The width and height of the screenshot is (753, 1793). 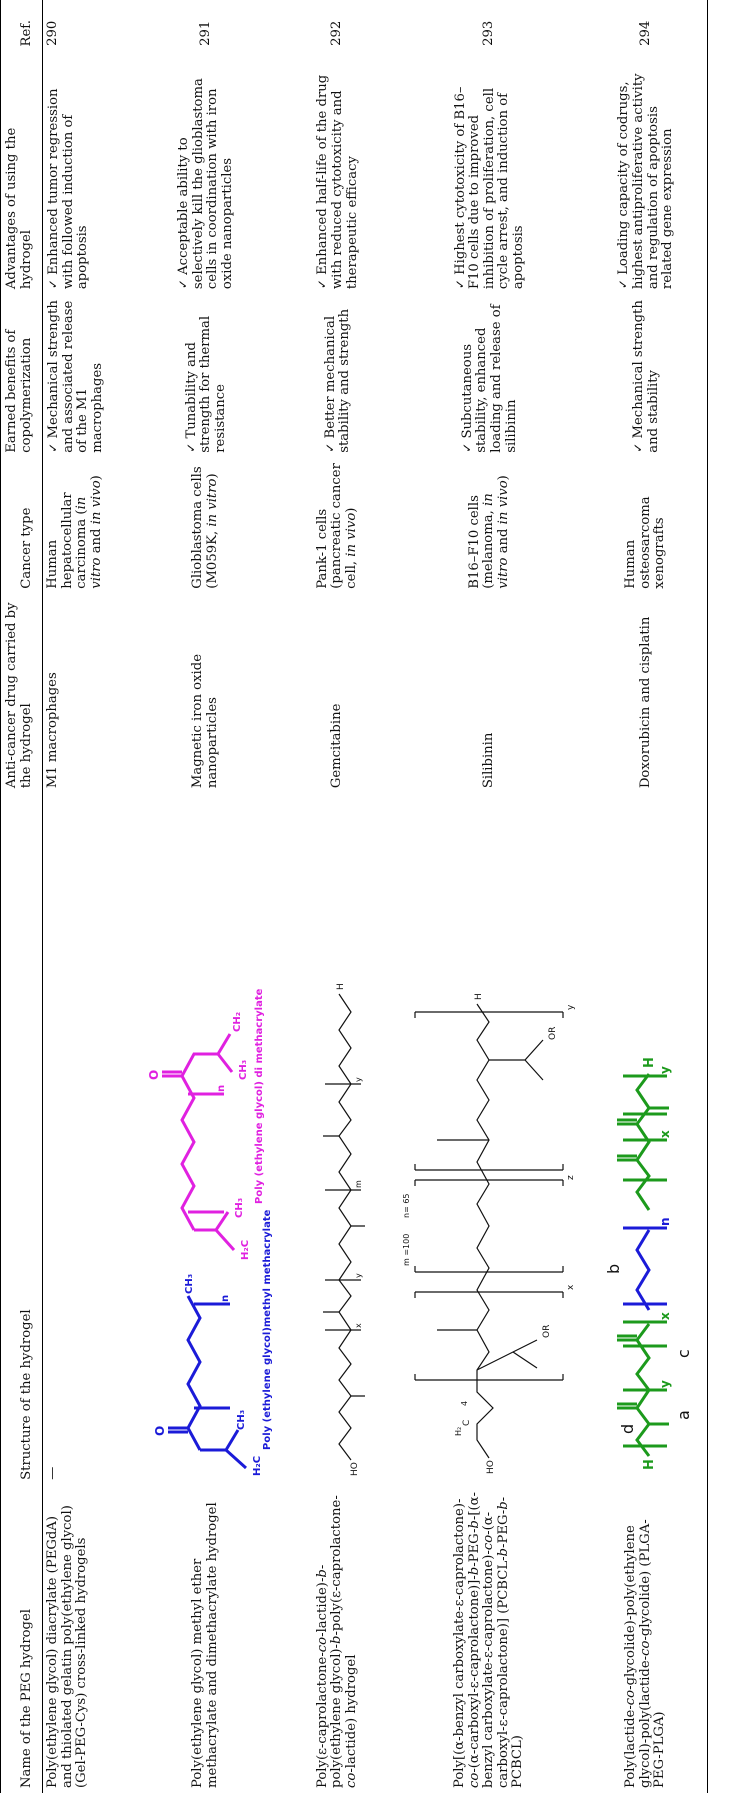 What do you see at coordinates (26, 548) in the screenshot?
I see `col-header-cancer: Cancer type` at bounding box center [26, 548].